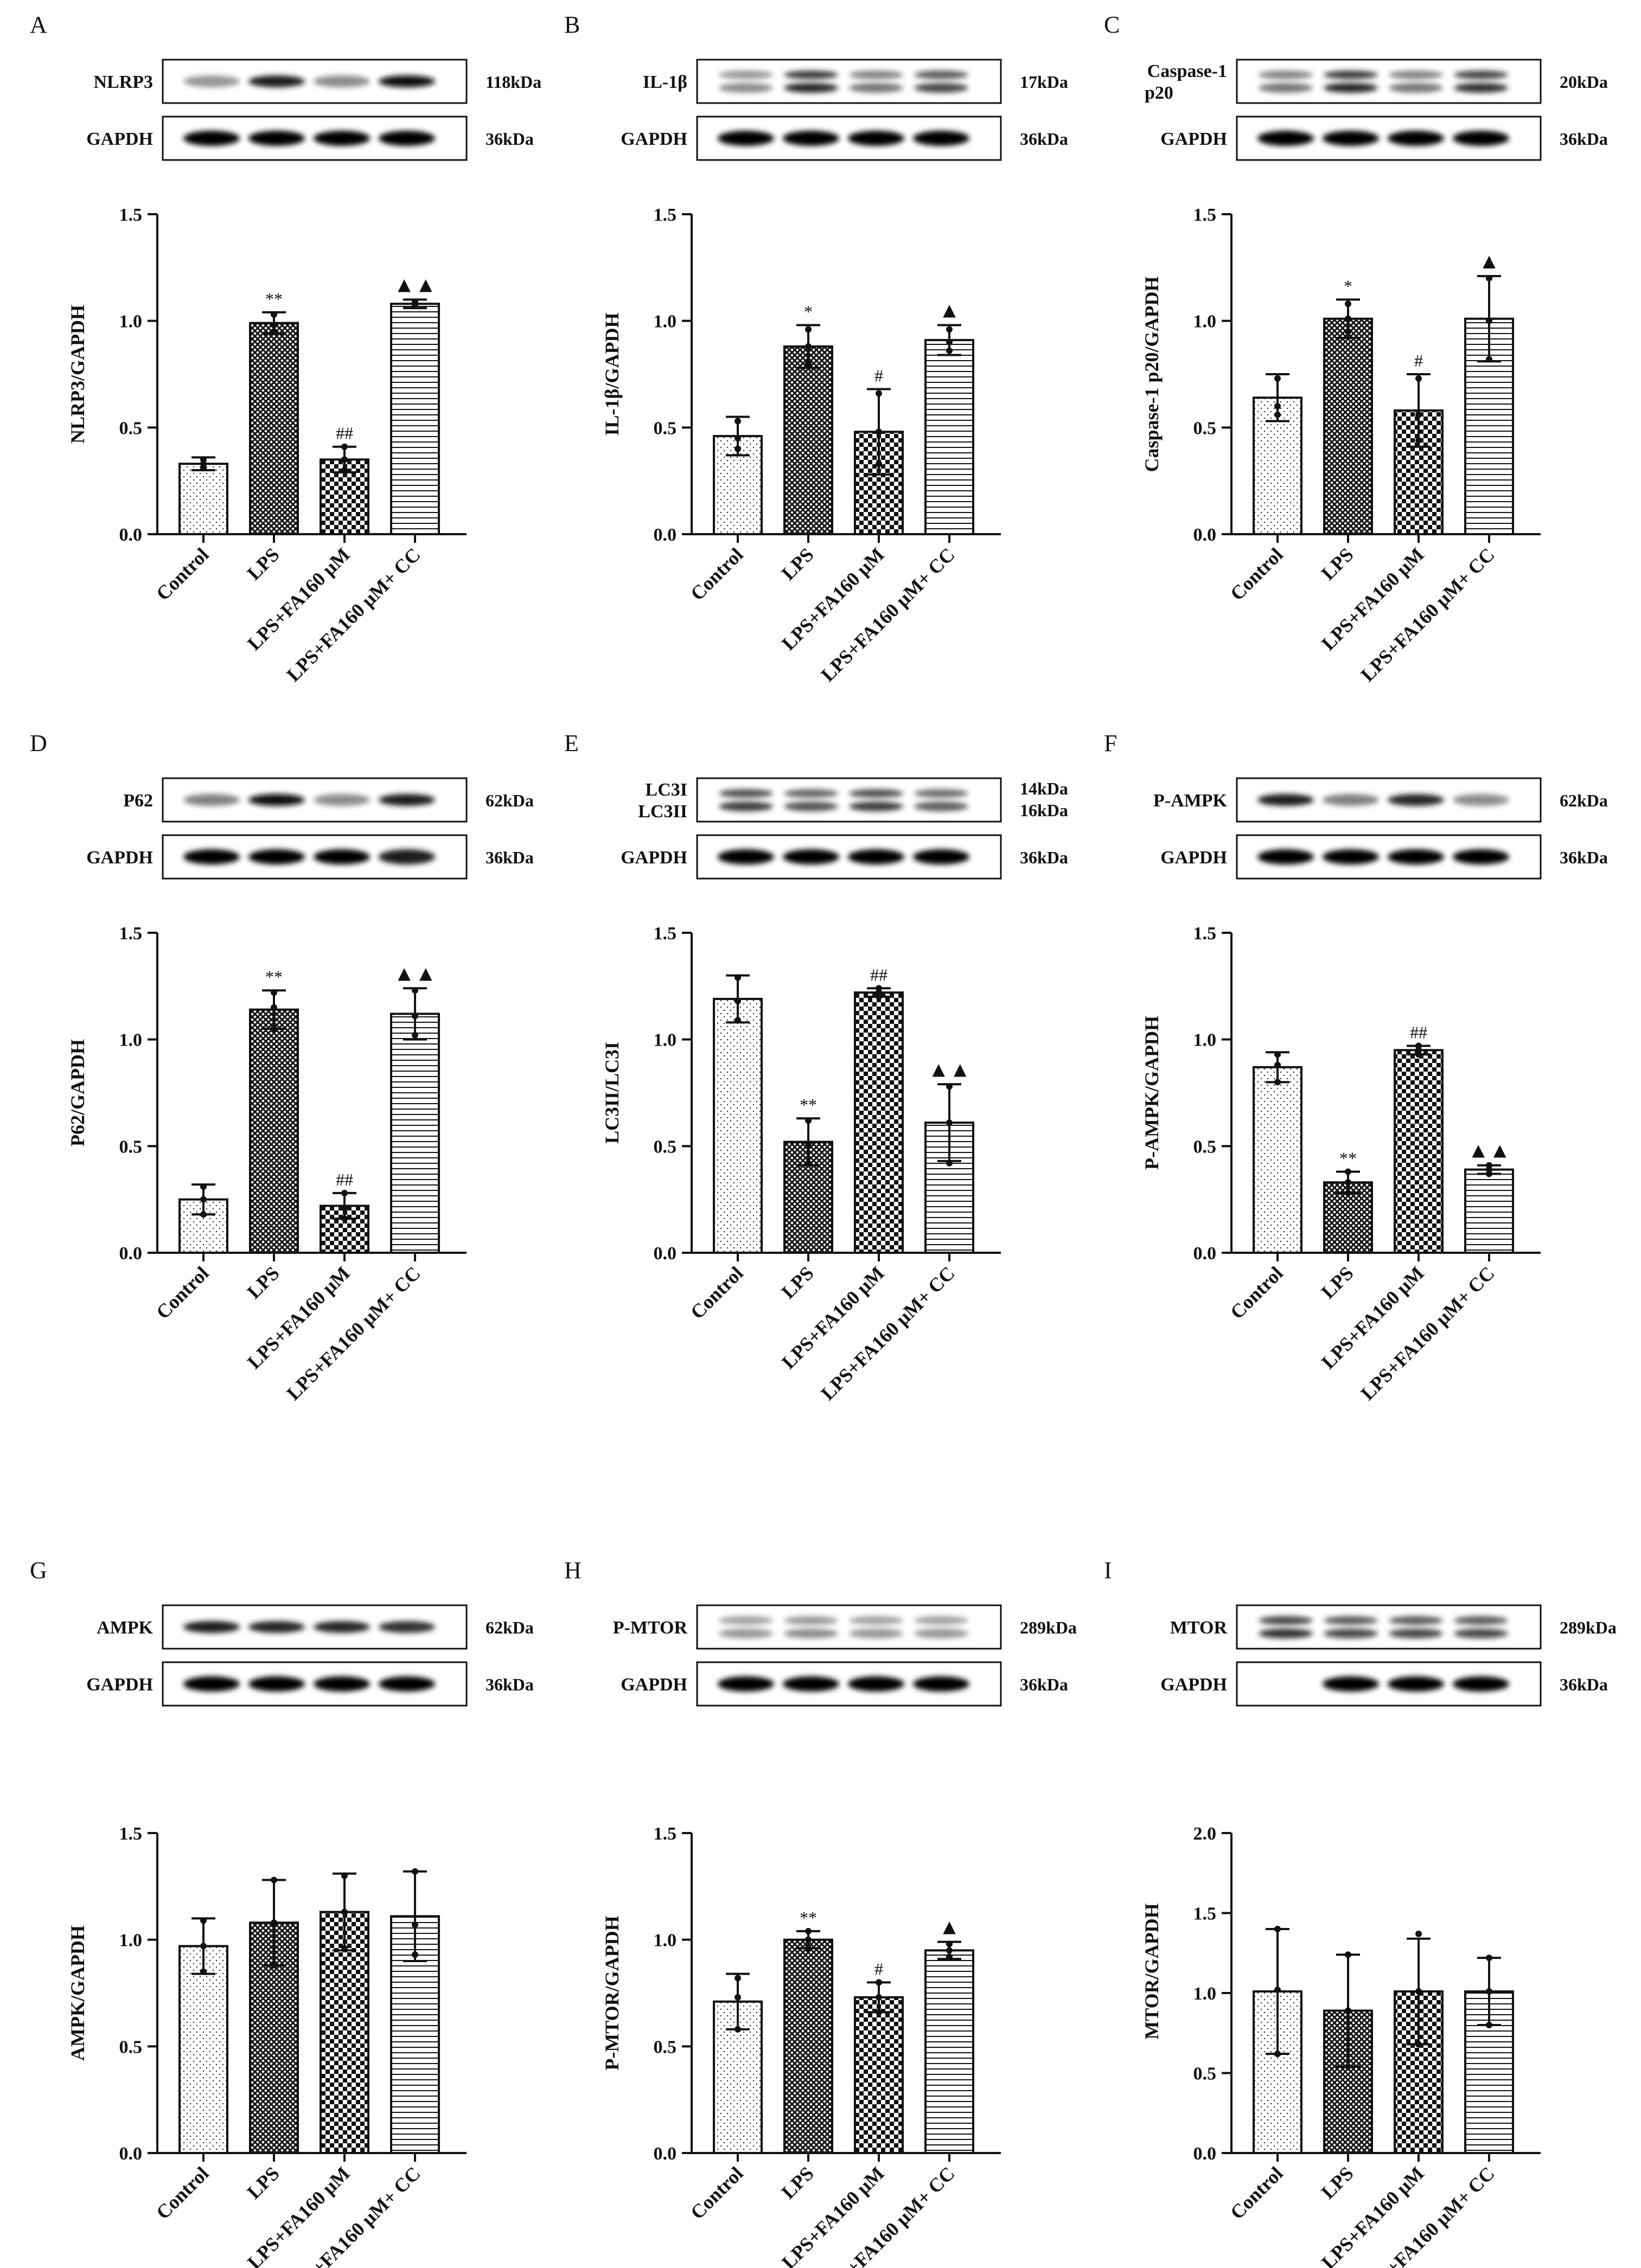 This screenshot has width=1641, height=2268. What do you see at coordinates (844, 857) in the screenshot?
I see `blot-row-gapdh: GAPDH 36kDa` at bounding box center [844, 857].